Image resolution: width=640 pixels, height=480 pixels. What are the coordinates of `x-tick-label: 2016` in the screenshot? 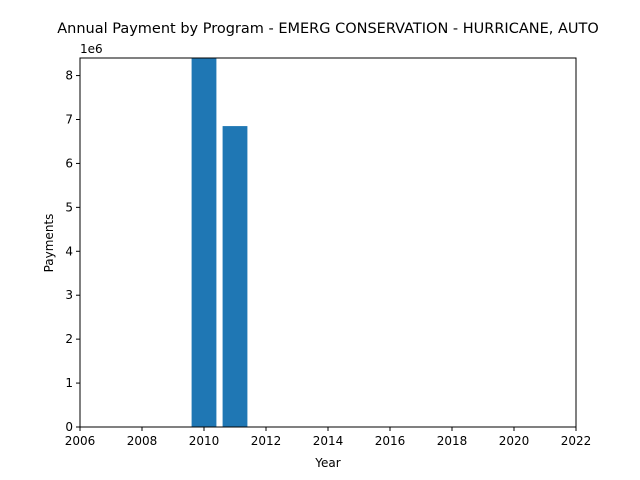 It's located at (390, 441).